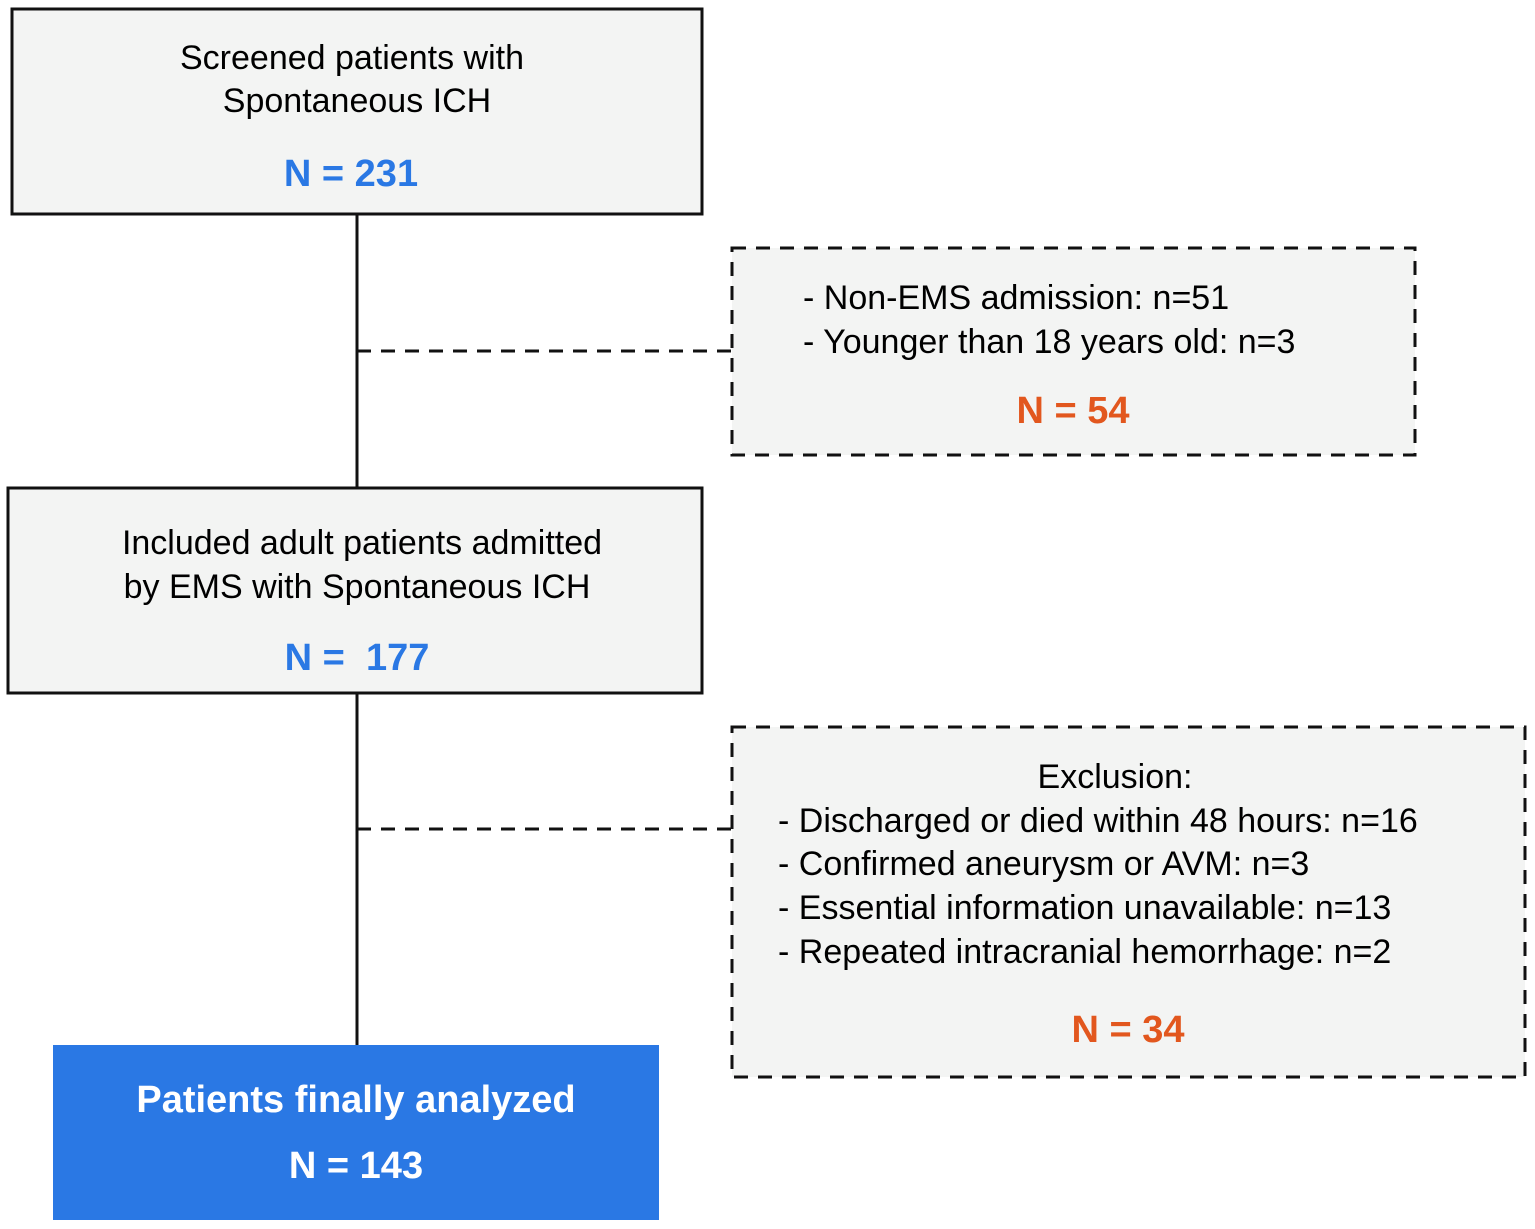  Describe the element at coordinates (362, 543) in the screenshot. I see `box-text: Included adult patients admitted` at that location.